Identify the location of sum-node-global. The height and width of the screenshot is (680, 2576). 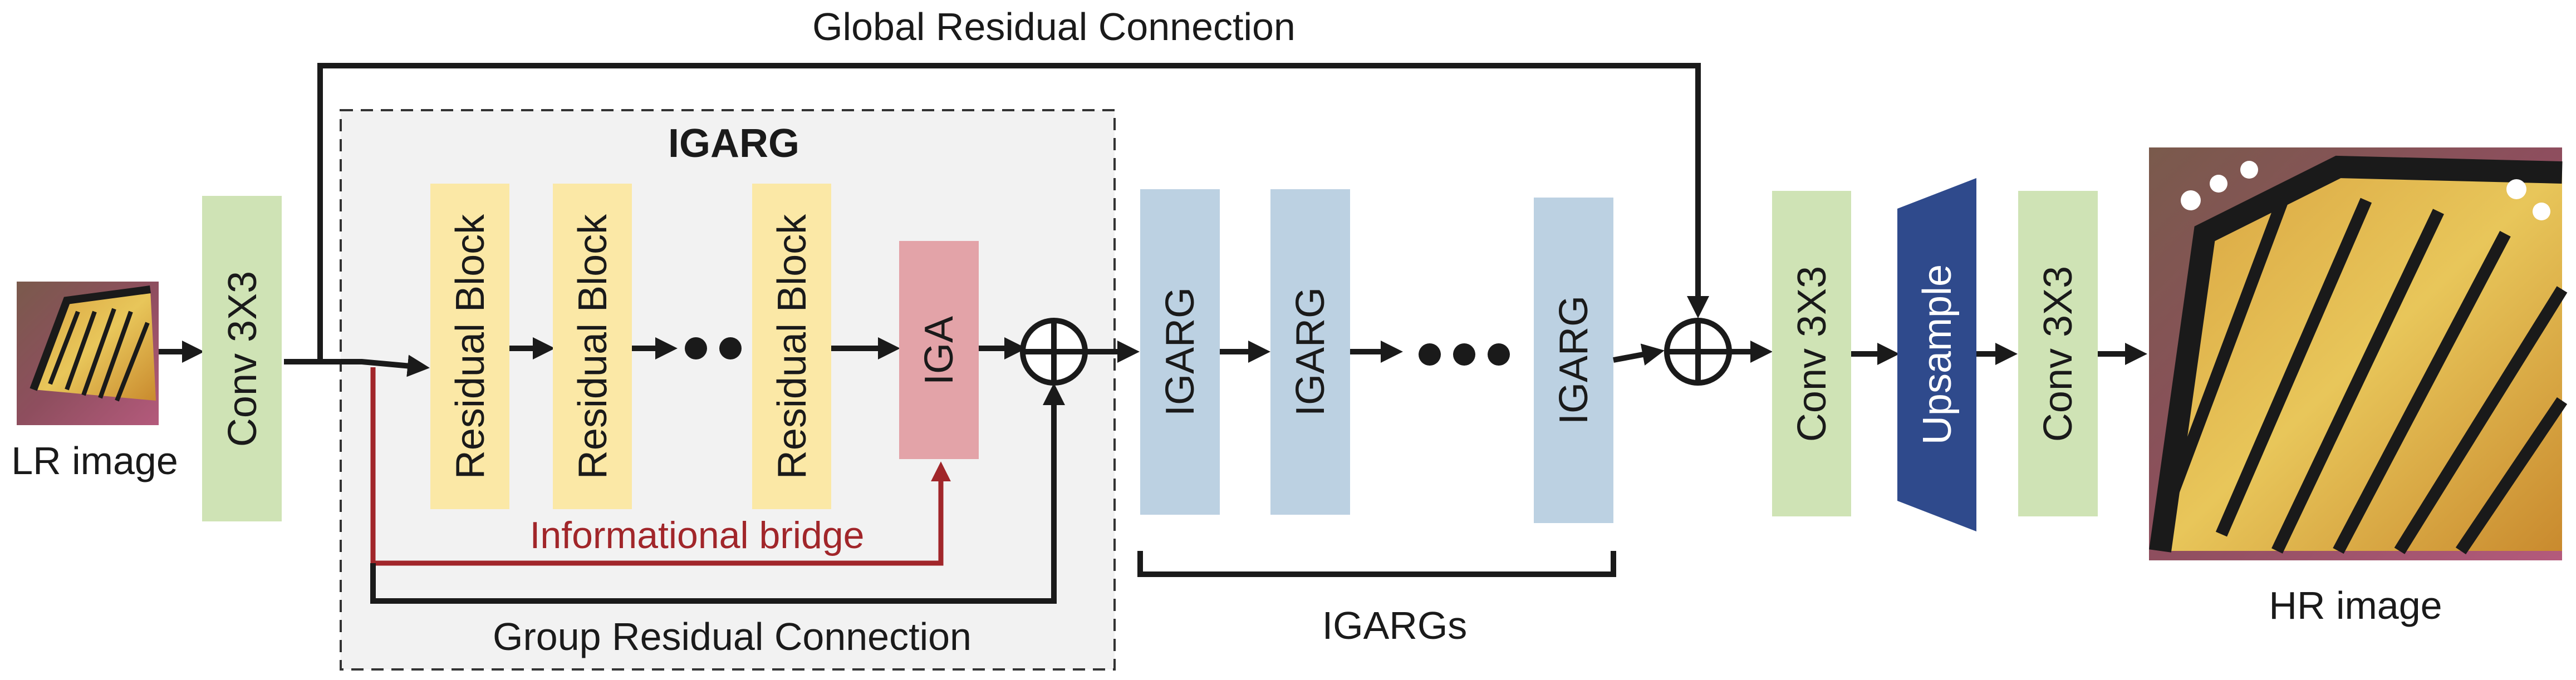
(1698, 352).